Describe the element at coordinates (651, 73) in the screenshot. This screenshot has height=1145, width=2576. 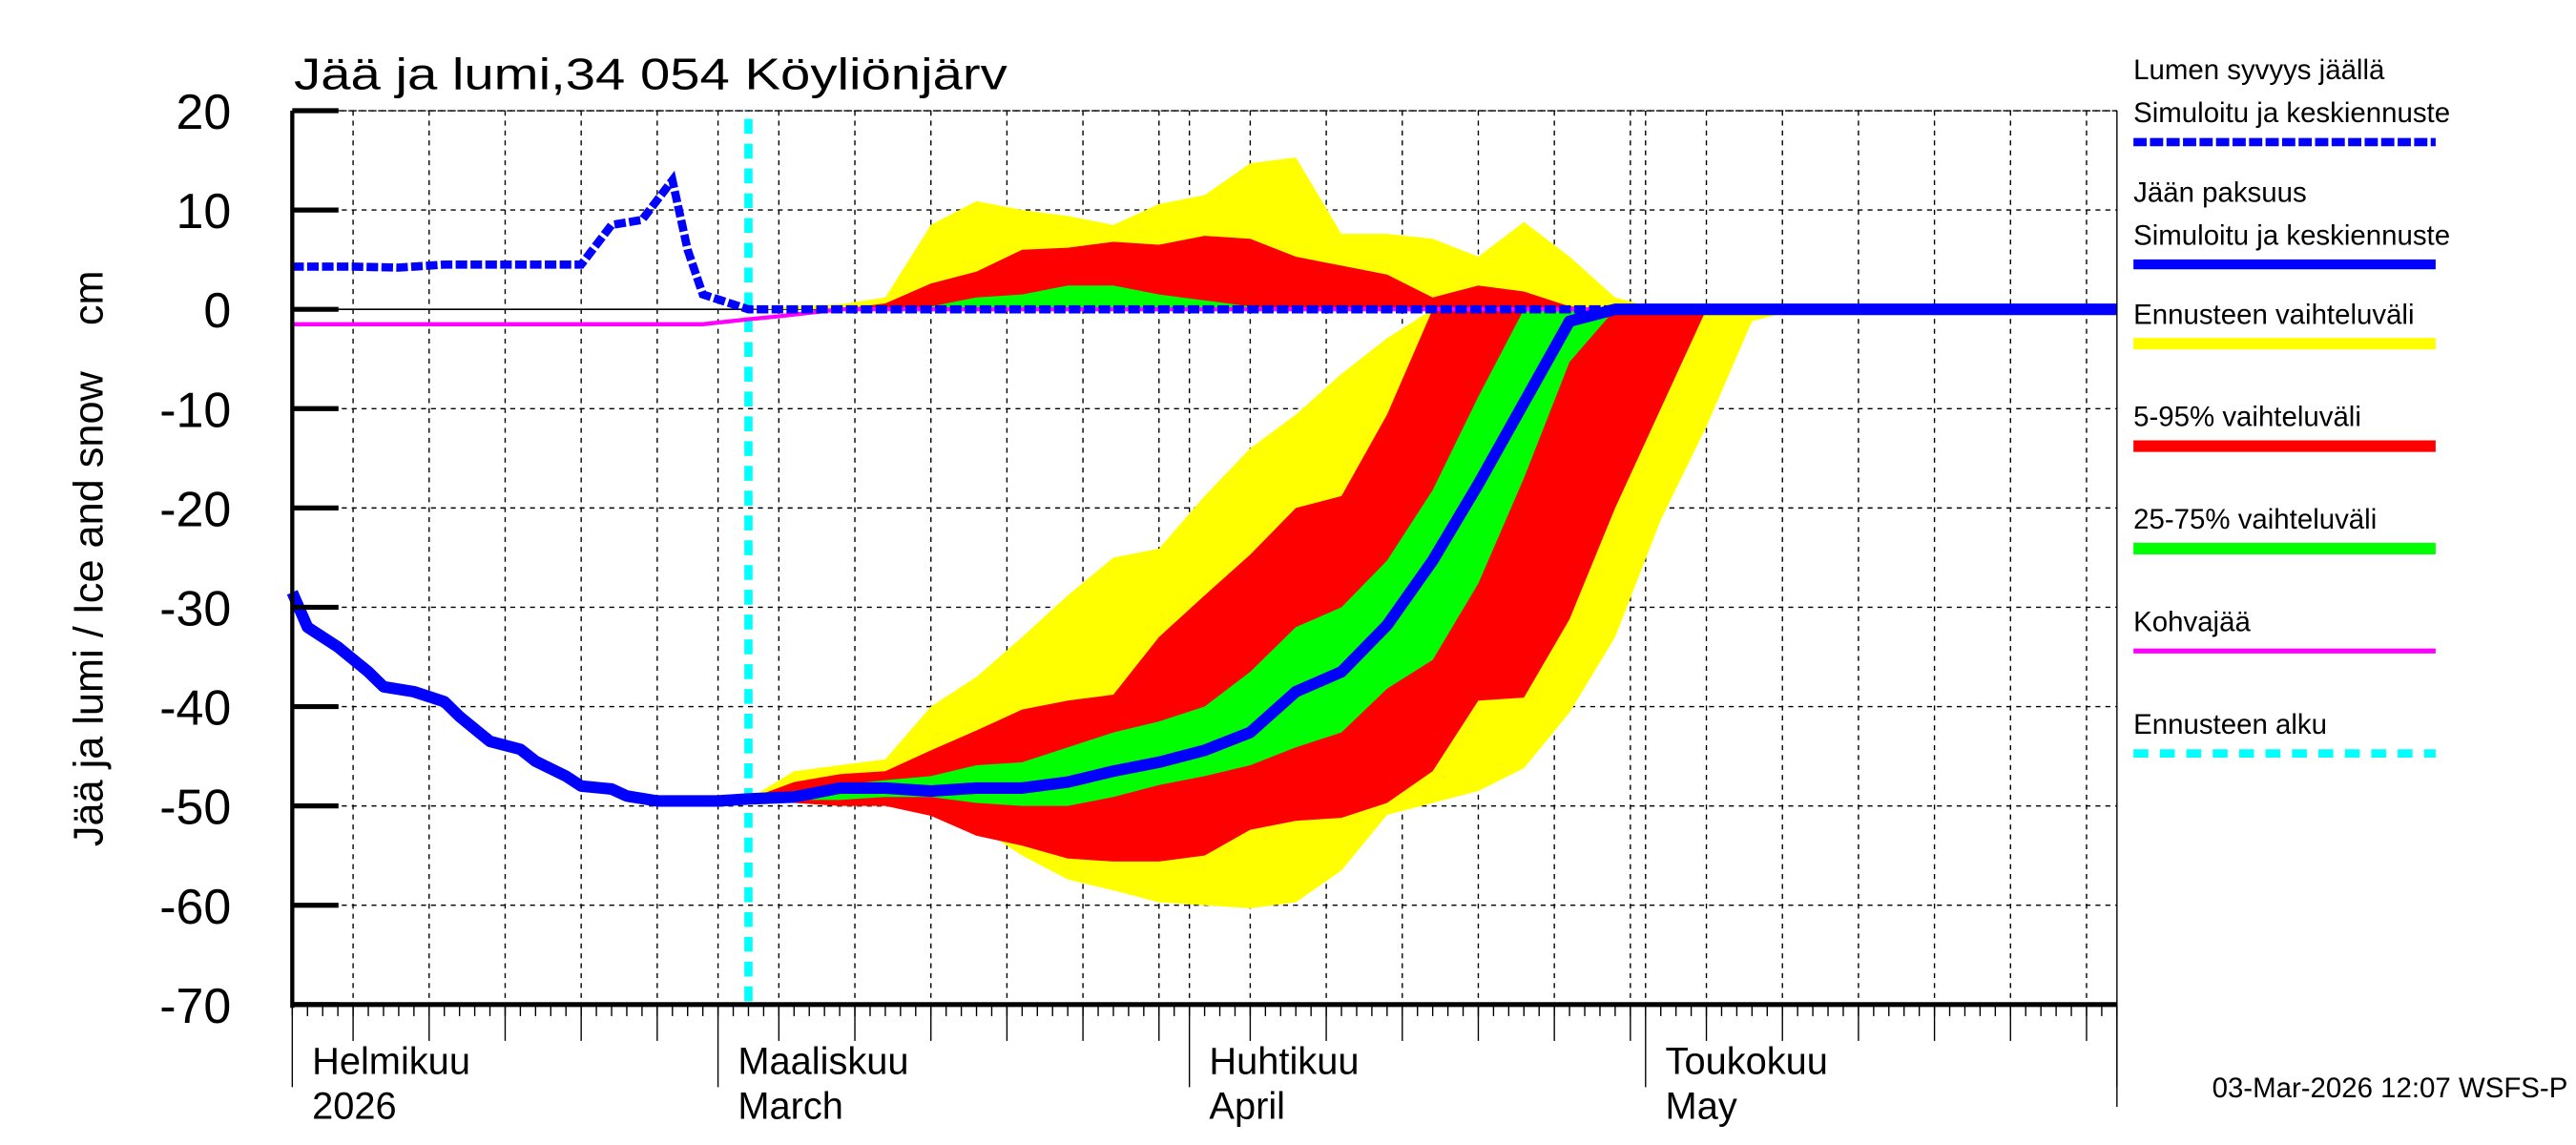
I see `chart-title: Jää ja lumi,34 054 Köyliönjärv` at that location.